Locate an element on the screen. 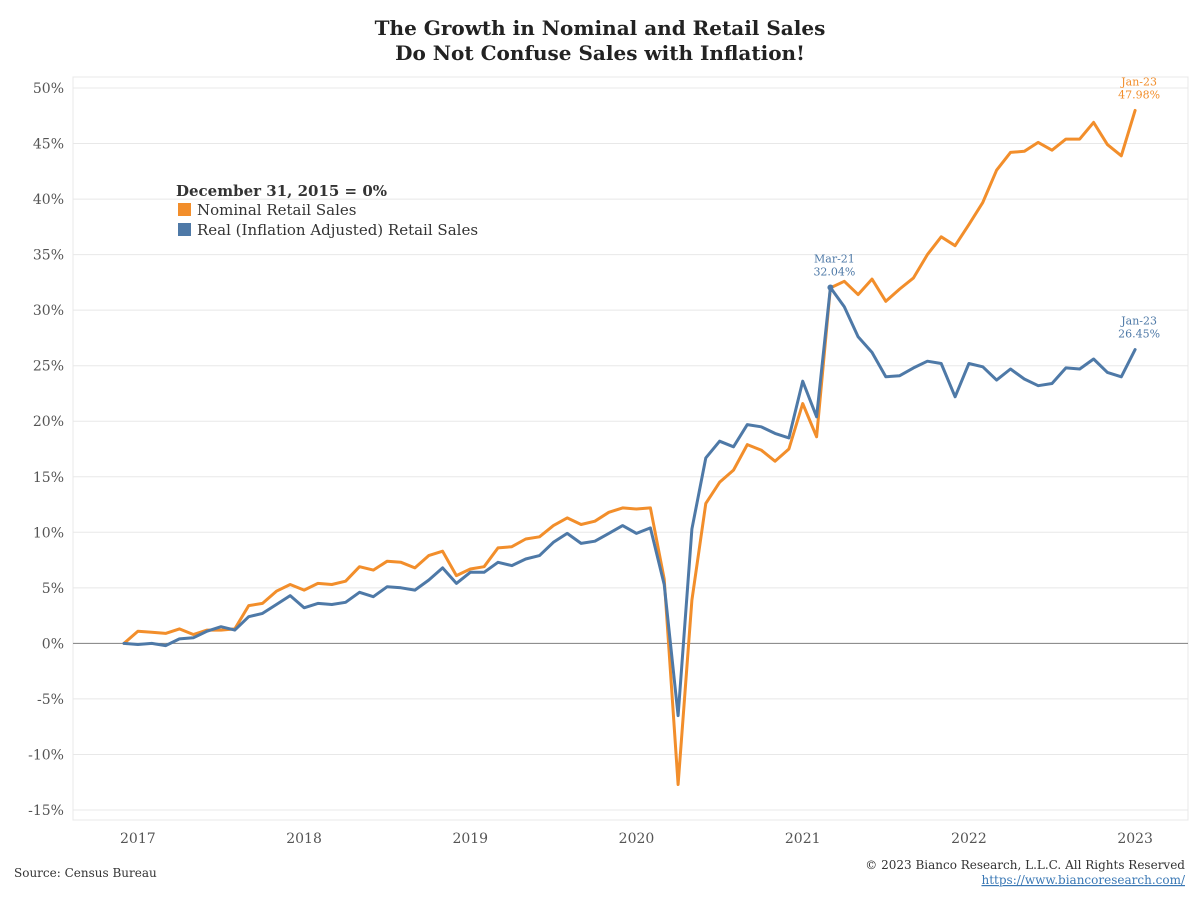 The width and height of the screenshot is (1200, 900). y-tick-label: 0% is located at coordinates (53, 644).